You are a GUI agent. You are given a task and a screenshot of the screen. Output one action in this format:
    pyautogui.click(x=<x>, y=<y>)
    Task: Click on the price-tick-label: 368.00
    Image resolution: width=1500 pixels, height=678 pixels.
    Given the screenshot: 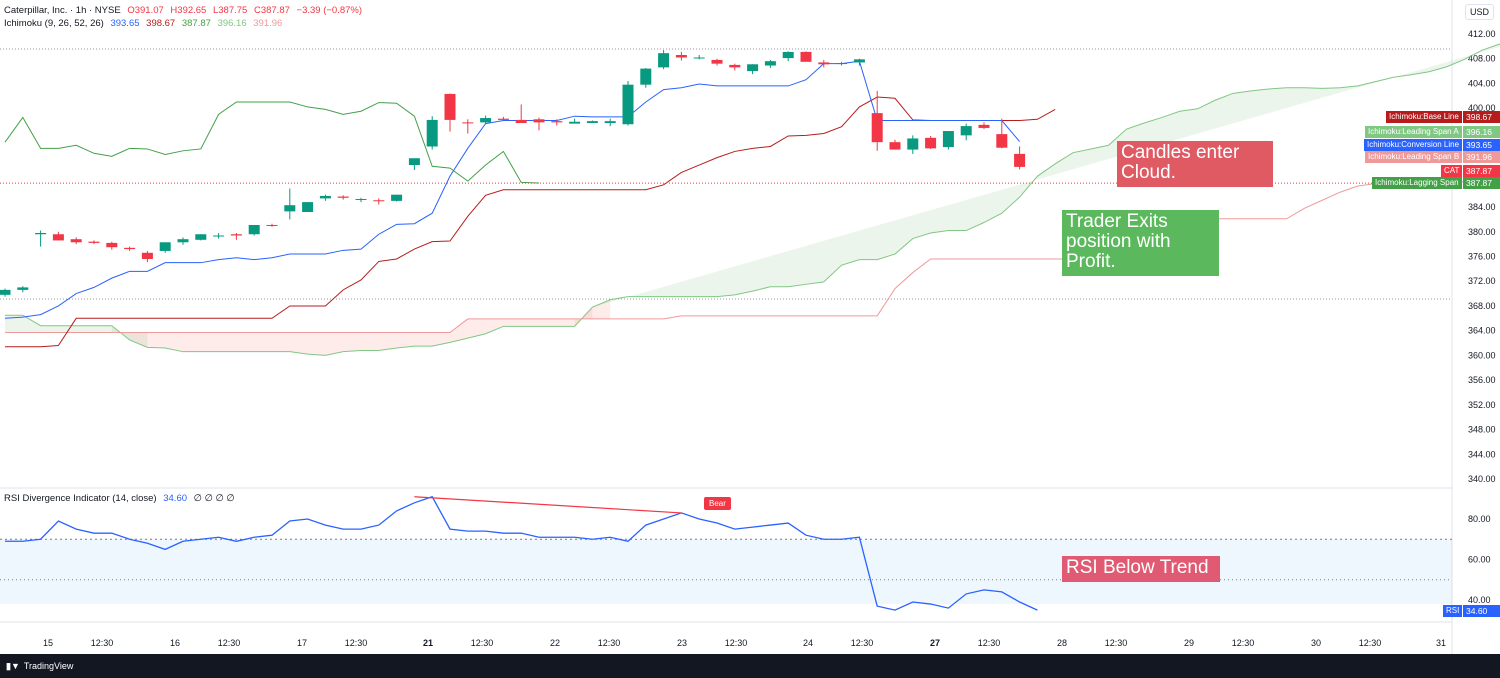 What is the action you would take?
    pyautogui.click(x=1482, y=306)
    